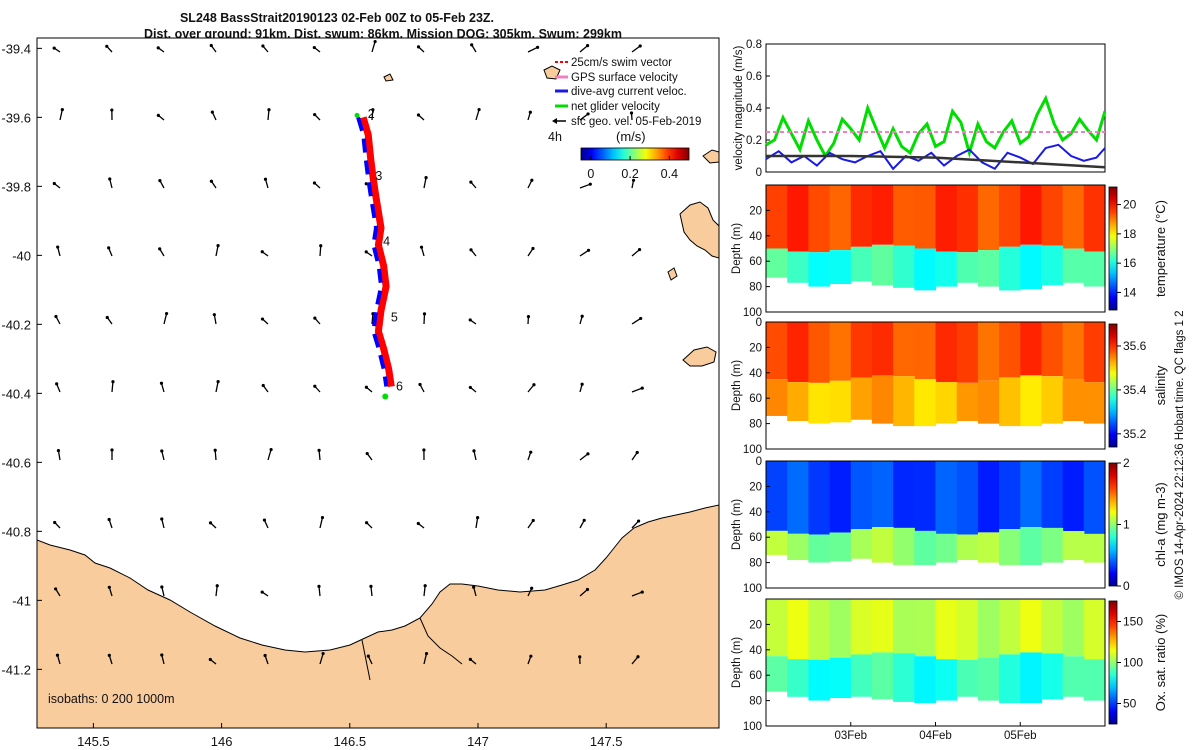  I want to click on oxygen-colorbar-label: Ox. sat. ratio (%), so click(1160, 663).